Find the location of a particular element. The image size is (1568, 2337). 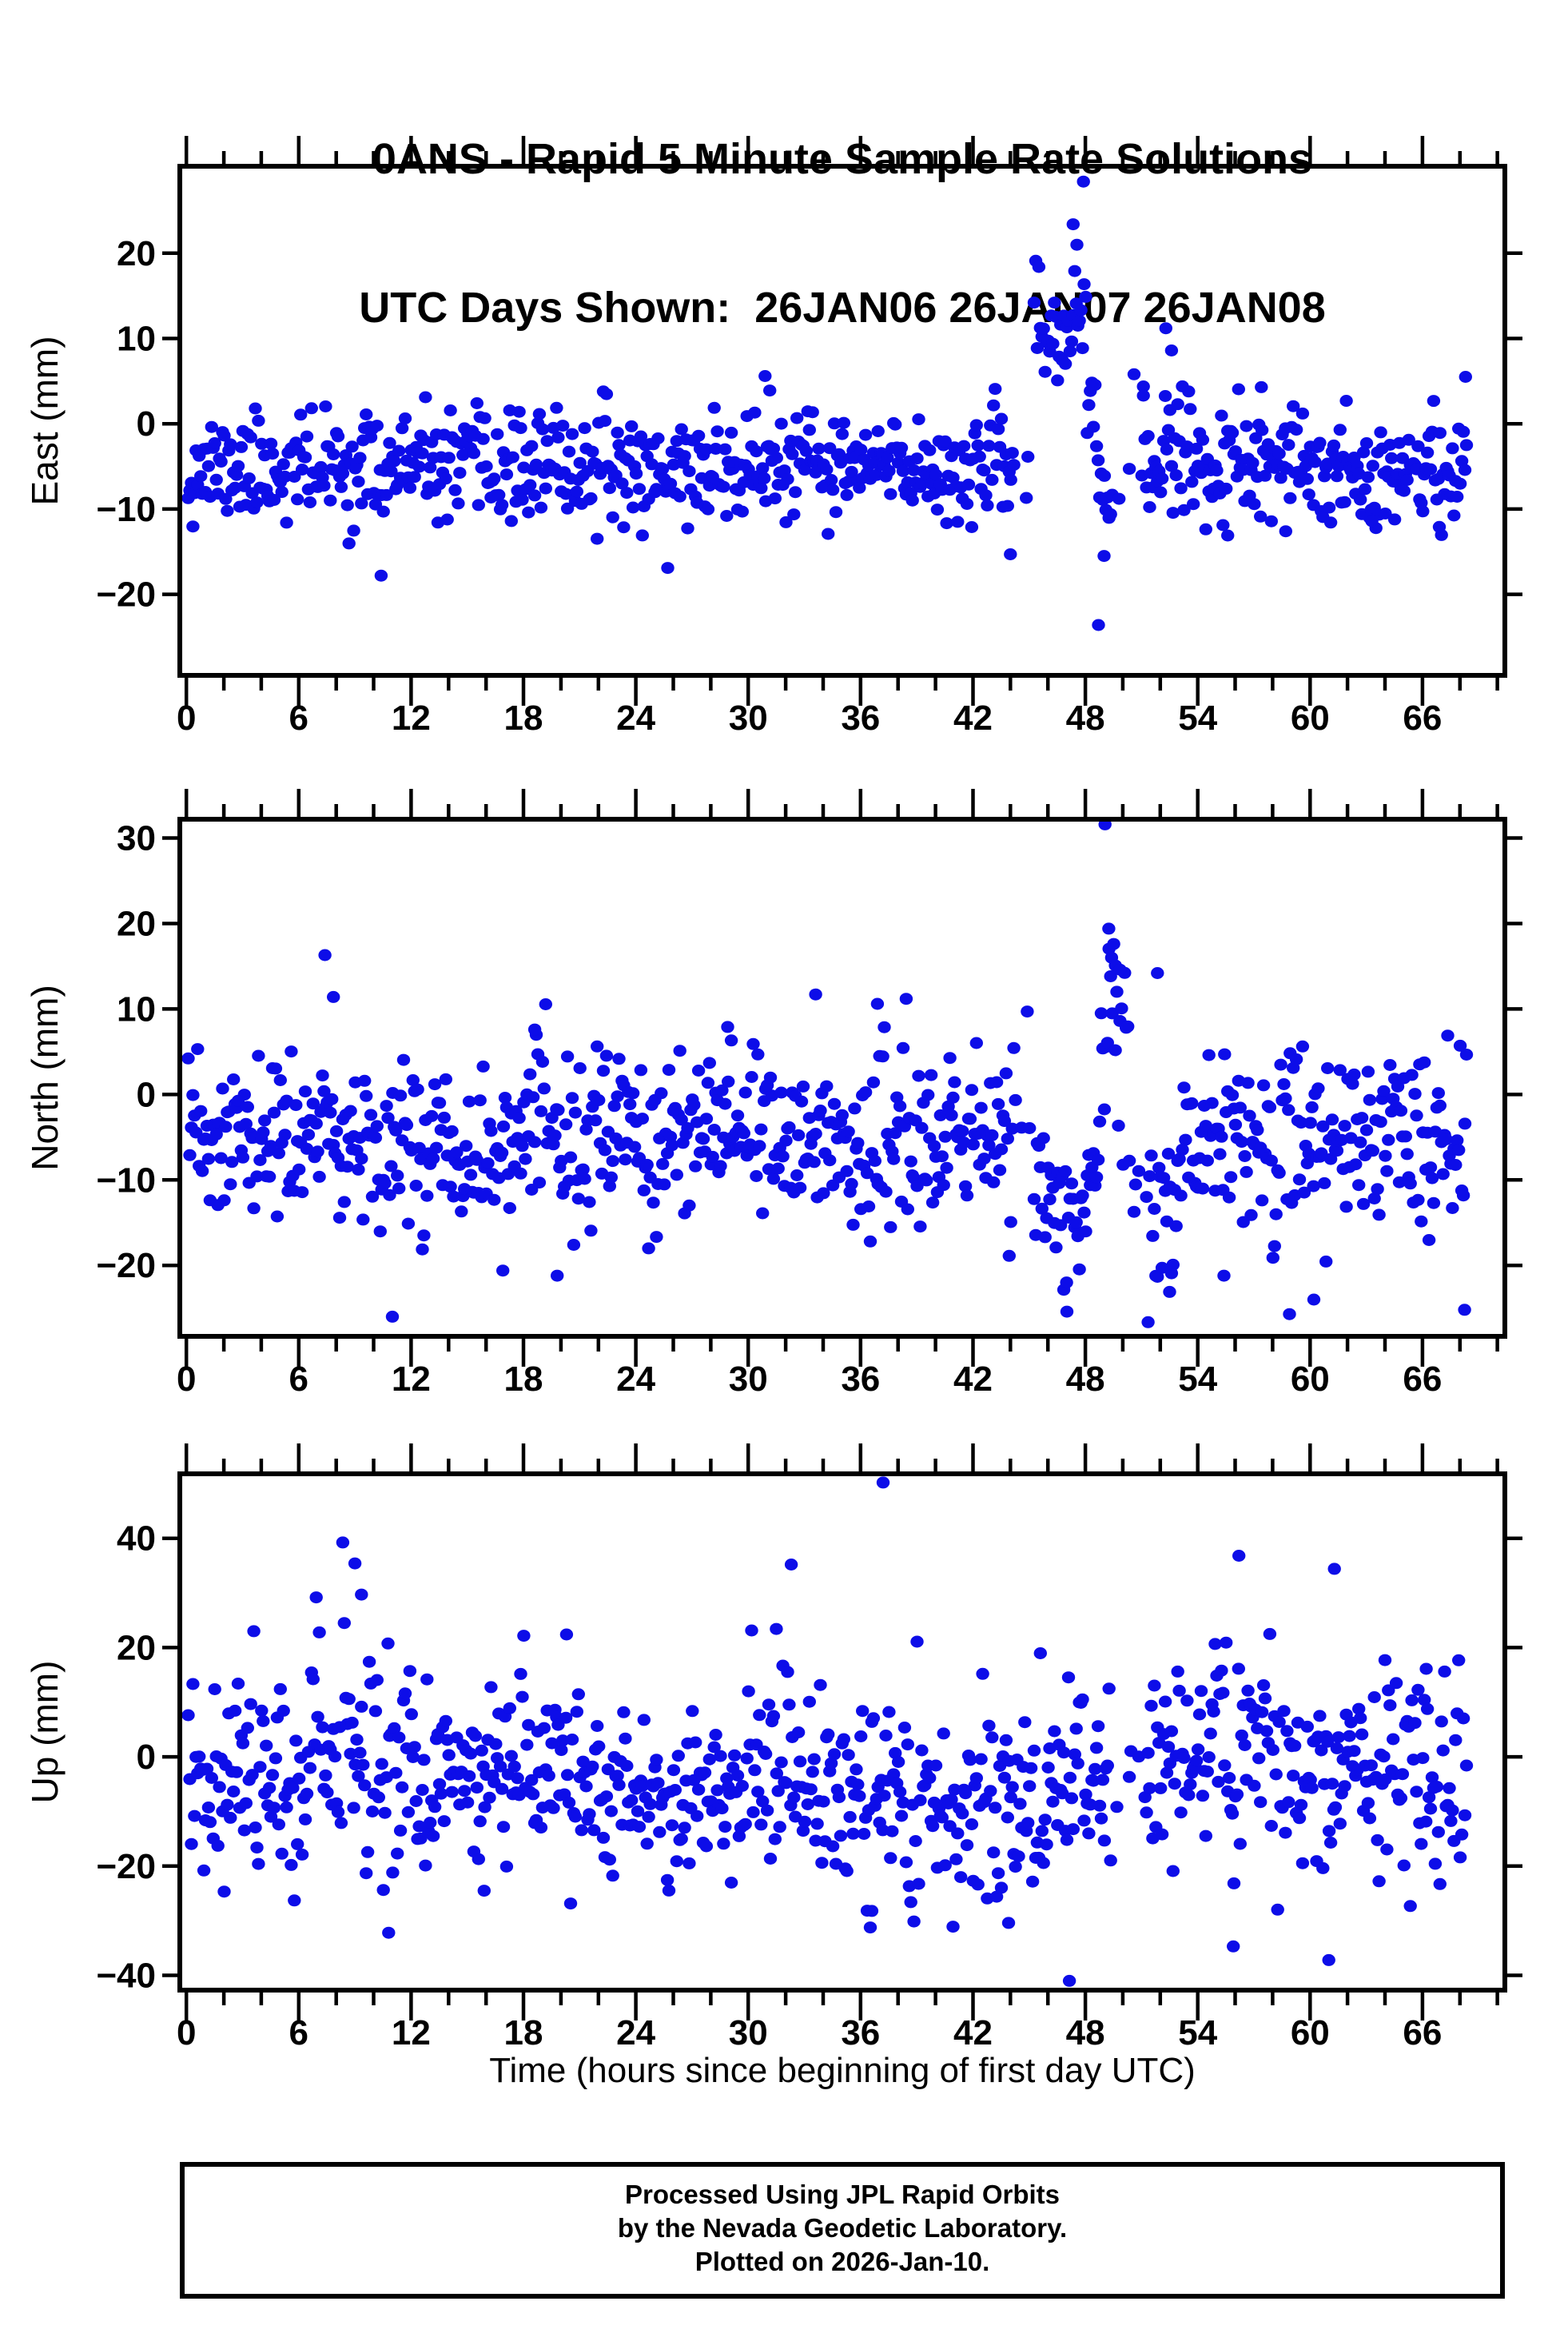

svg-text: −40 is located at coordinates (126, 1977).